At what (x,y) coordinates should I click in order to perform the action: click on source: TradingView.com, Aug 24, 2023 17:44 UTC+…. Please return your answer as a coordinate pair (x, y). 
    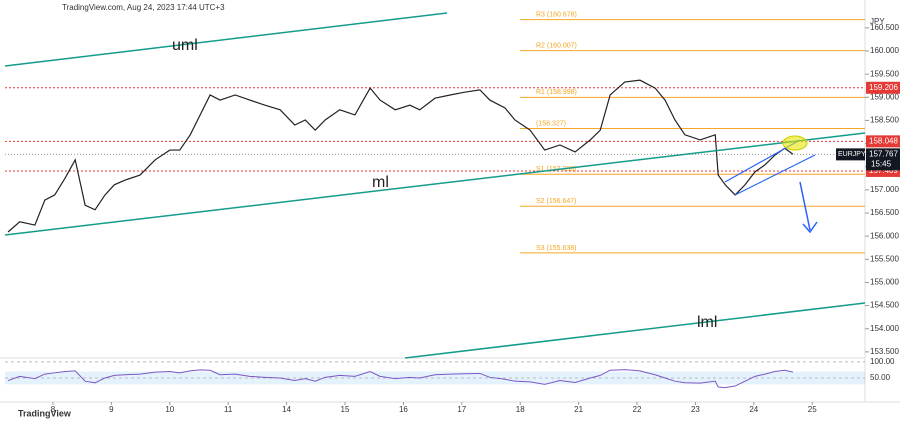
    Looking at the image, I should click on (143, 7).